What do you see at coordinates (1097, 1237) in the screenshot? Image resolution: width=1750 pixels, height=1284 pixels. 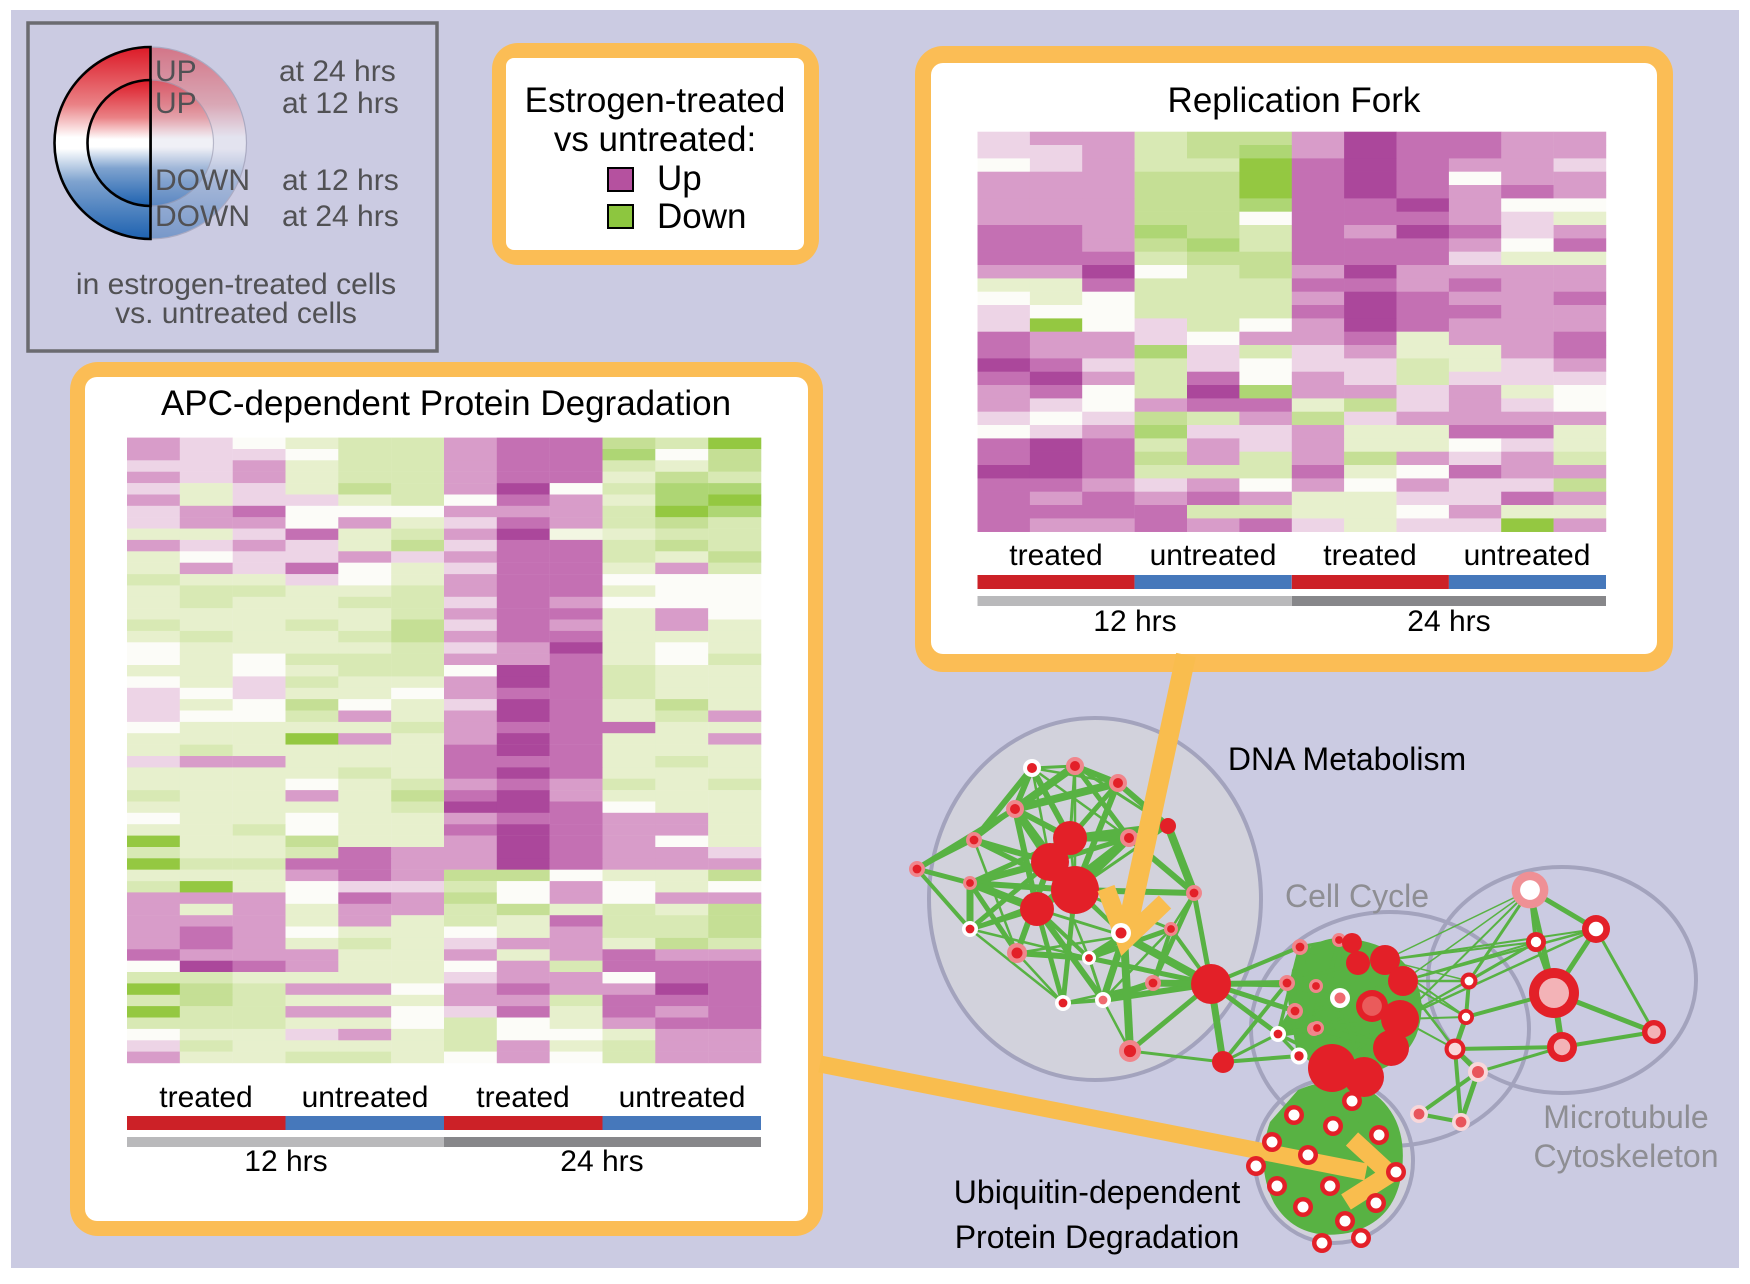 I see `svg-text: Protein Degradation` at bounding box center [1097, 1237].